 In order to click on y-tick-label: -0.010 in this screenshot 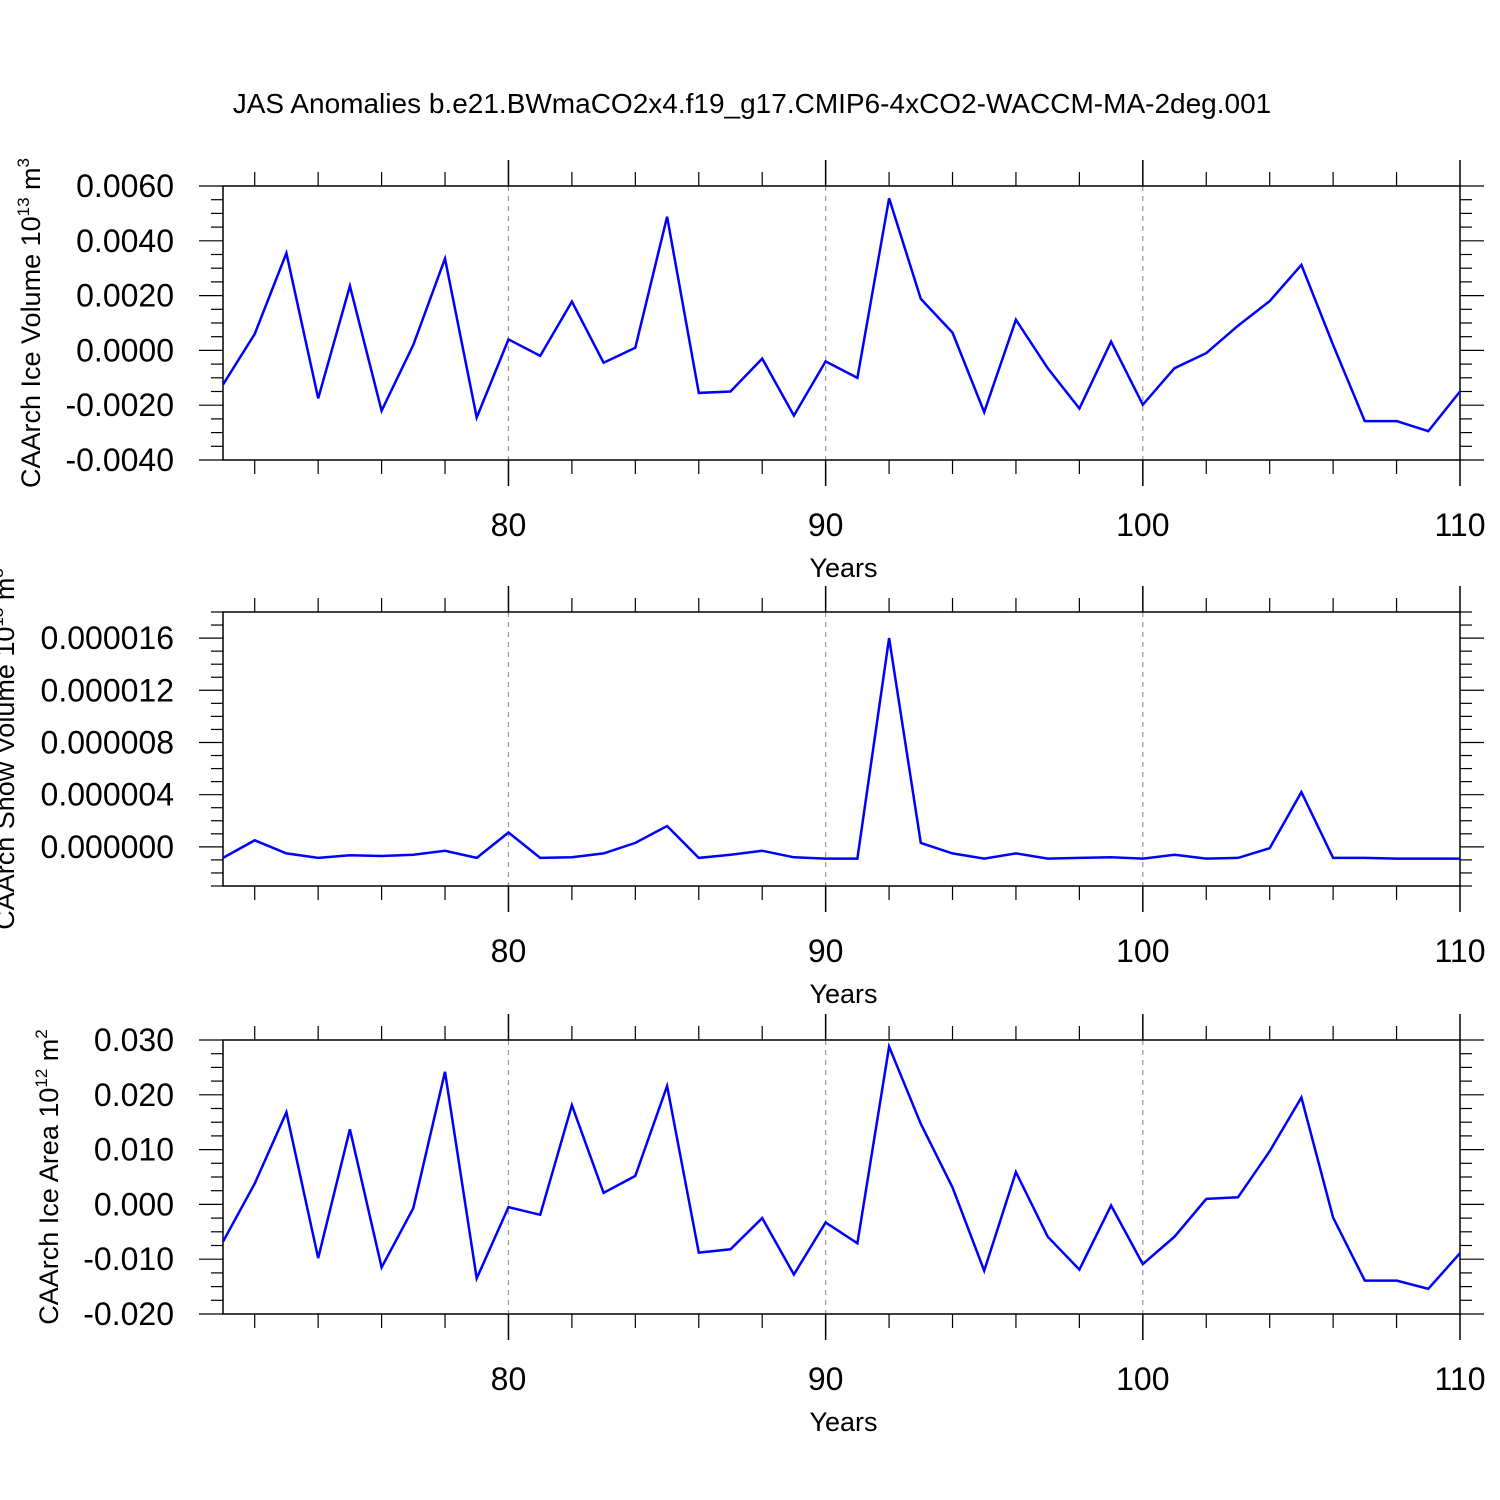, I will do `click(128, 1259)`.